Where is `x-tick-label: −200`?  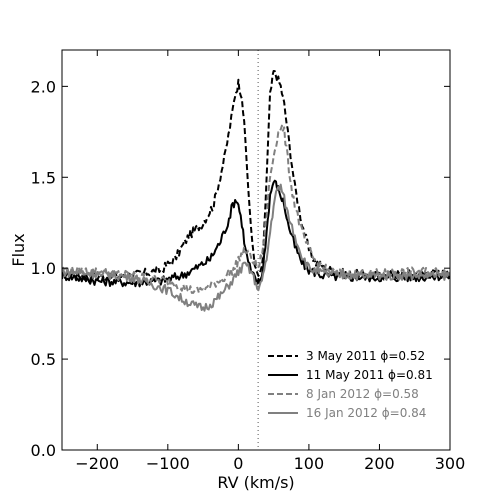
x-tick-label: −200 is located at coordinates (97, 463).